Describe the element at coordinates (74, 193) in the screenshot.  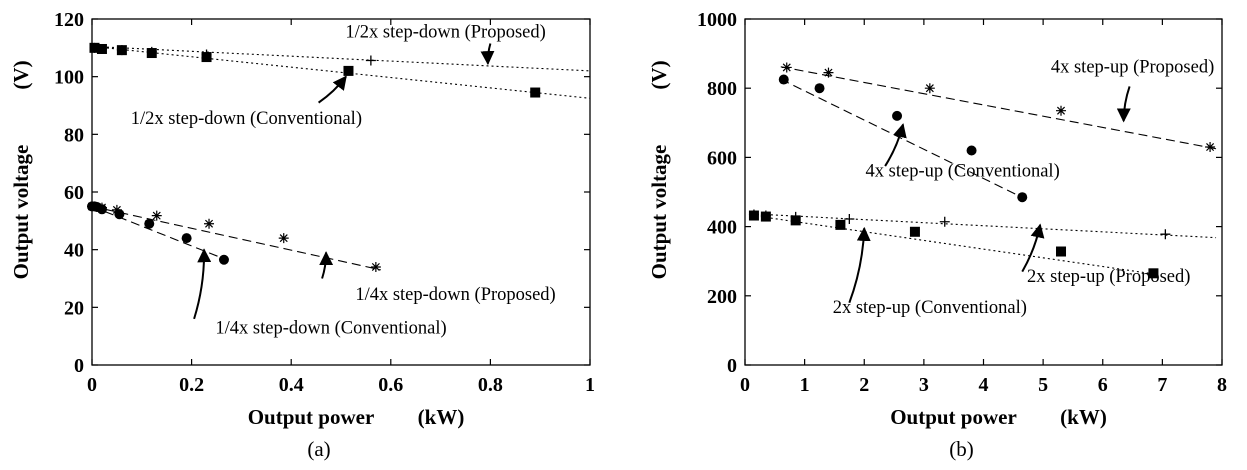
I see `y-tick-label: 60` at that location.